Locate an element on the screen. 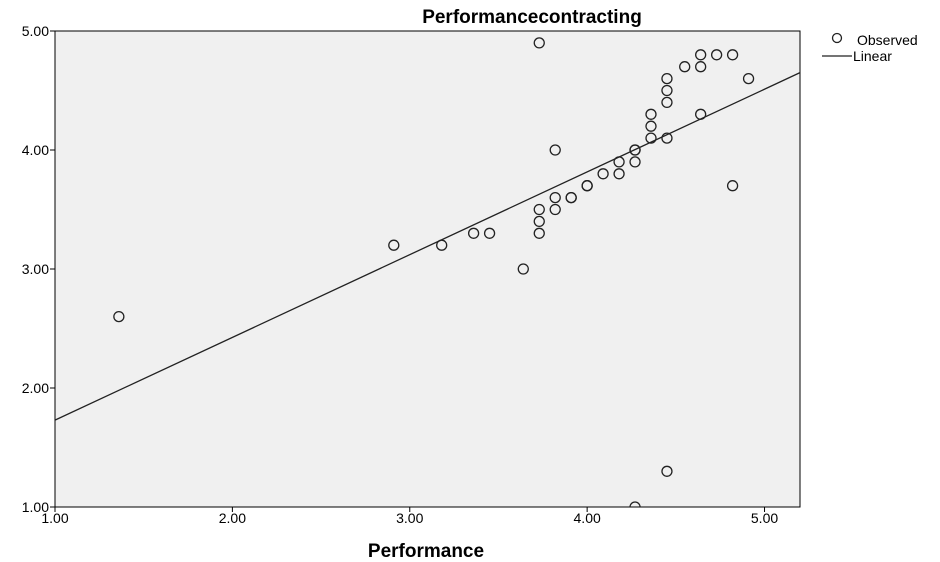 The image size is (940, 562). x-tick-label: 4.00 is located at coordinates (587, 518).